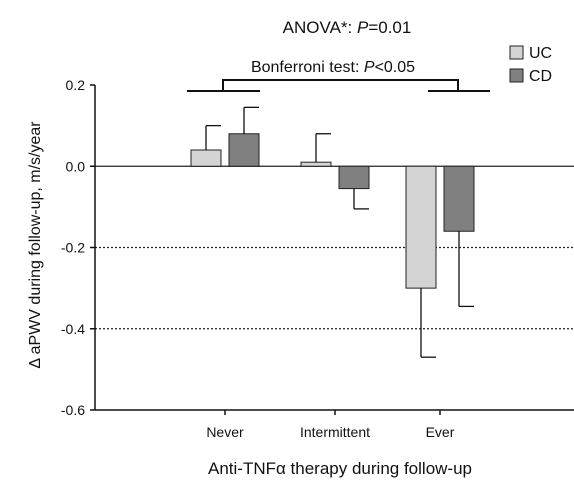 The height and width of the screenshot is (482, 574). Describe the element at coordinates (354, 177) in the screenshot. I see `bar-cd-intermittent` at that location.